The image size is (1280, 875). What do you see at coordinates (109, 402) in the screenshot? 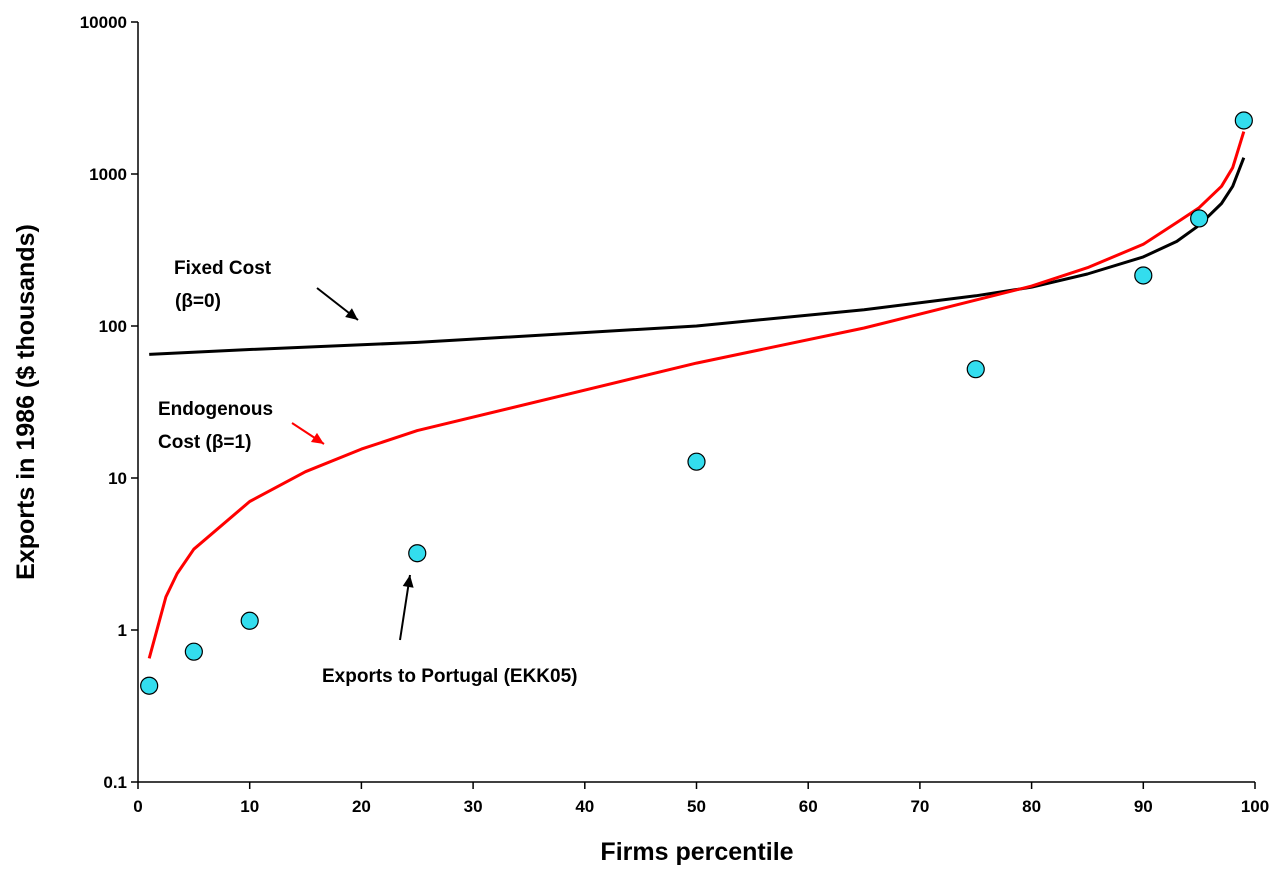
I see `y-ticks: 0.1 1 10 100 1000 10000` at bounding box center [109, 402].